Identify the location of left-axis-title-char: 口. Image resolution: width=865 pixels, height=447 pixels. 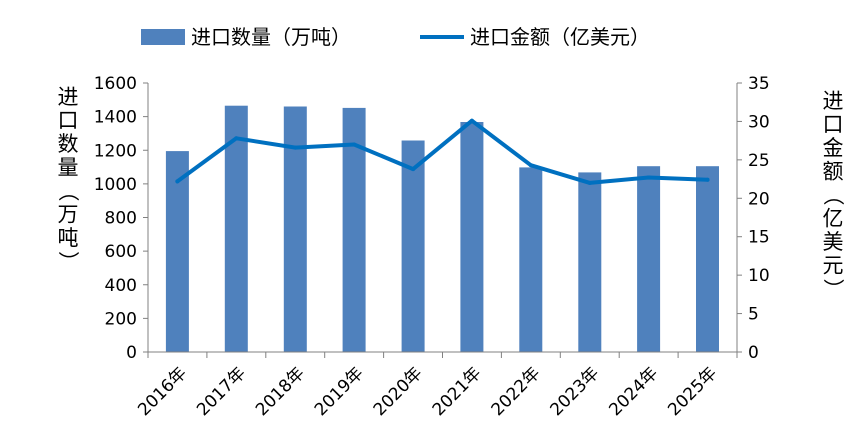
(68, 121).